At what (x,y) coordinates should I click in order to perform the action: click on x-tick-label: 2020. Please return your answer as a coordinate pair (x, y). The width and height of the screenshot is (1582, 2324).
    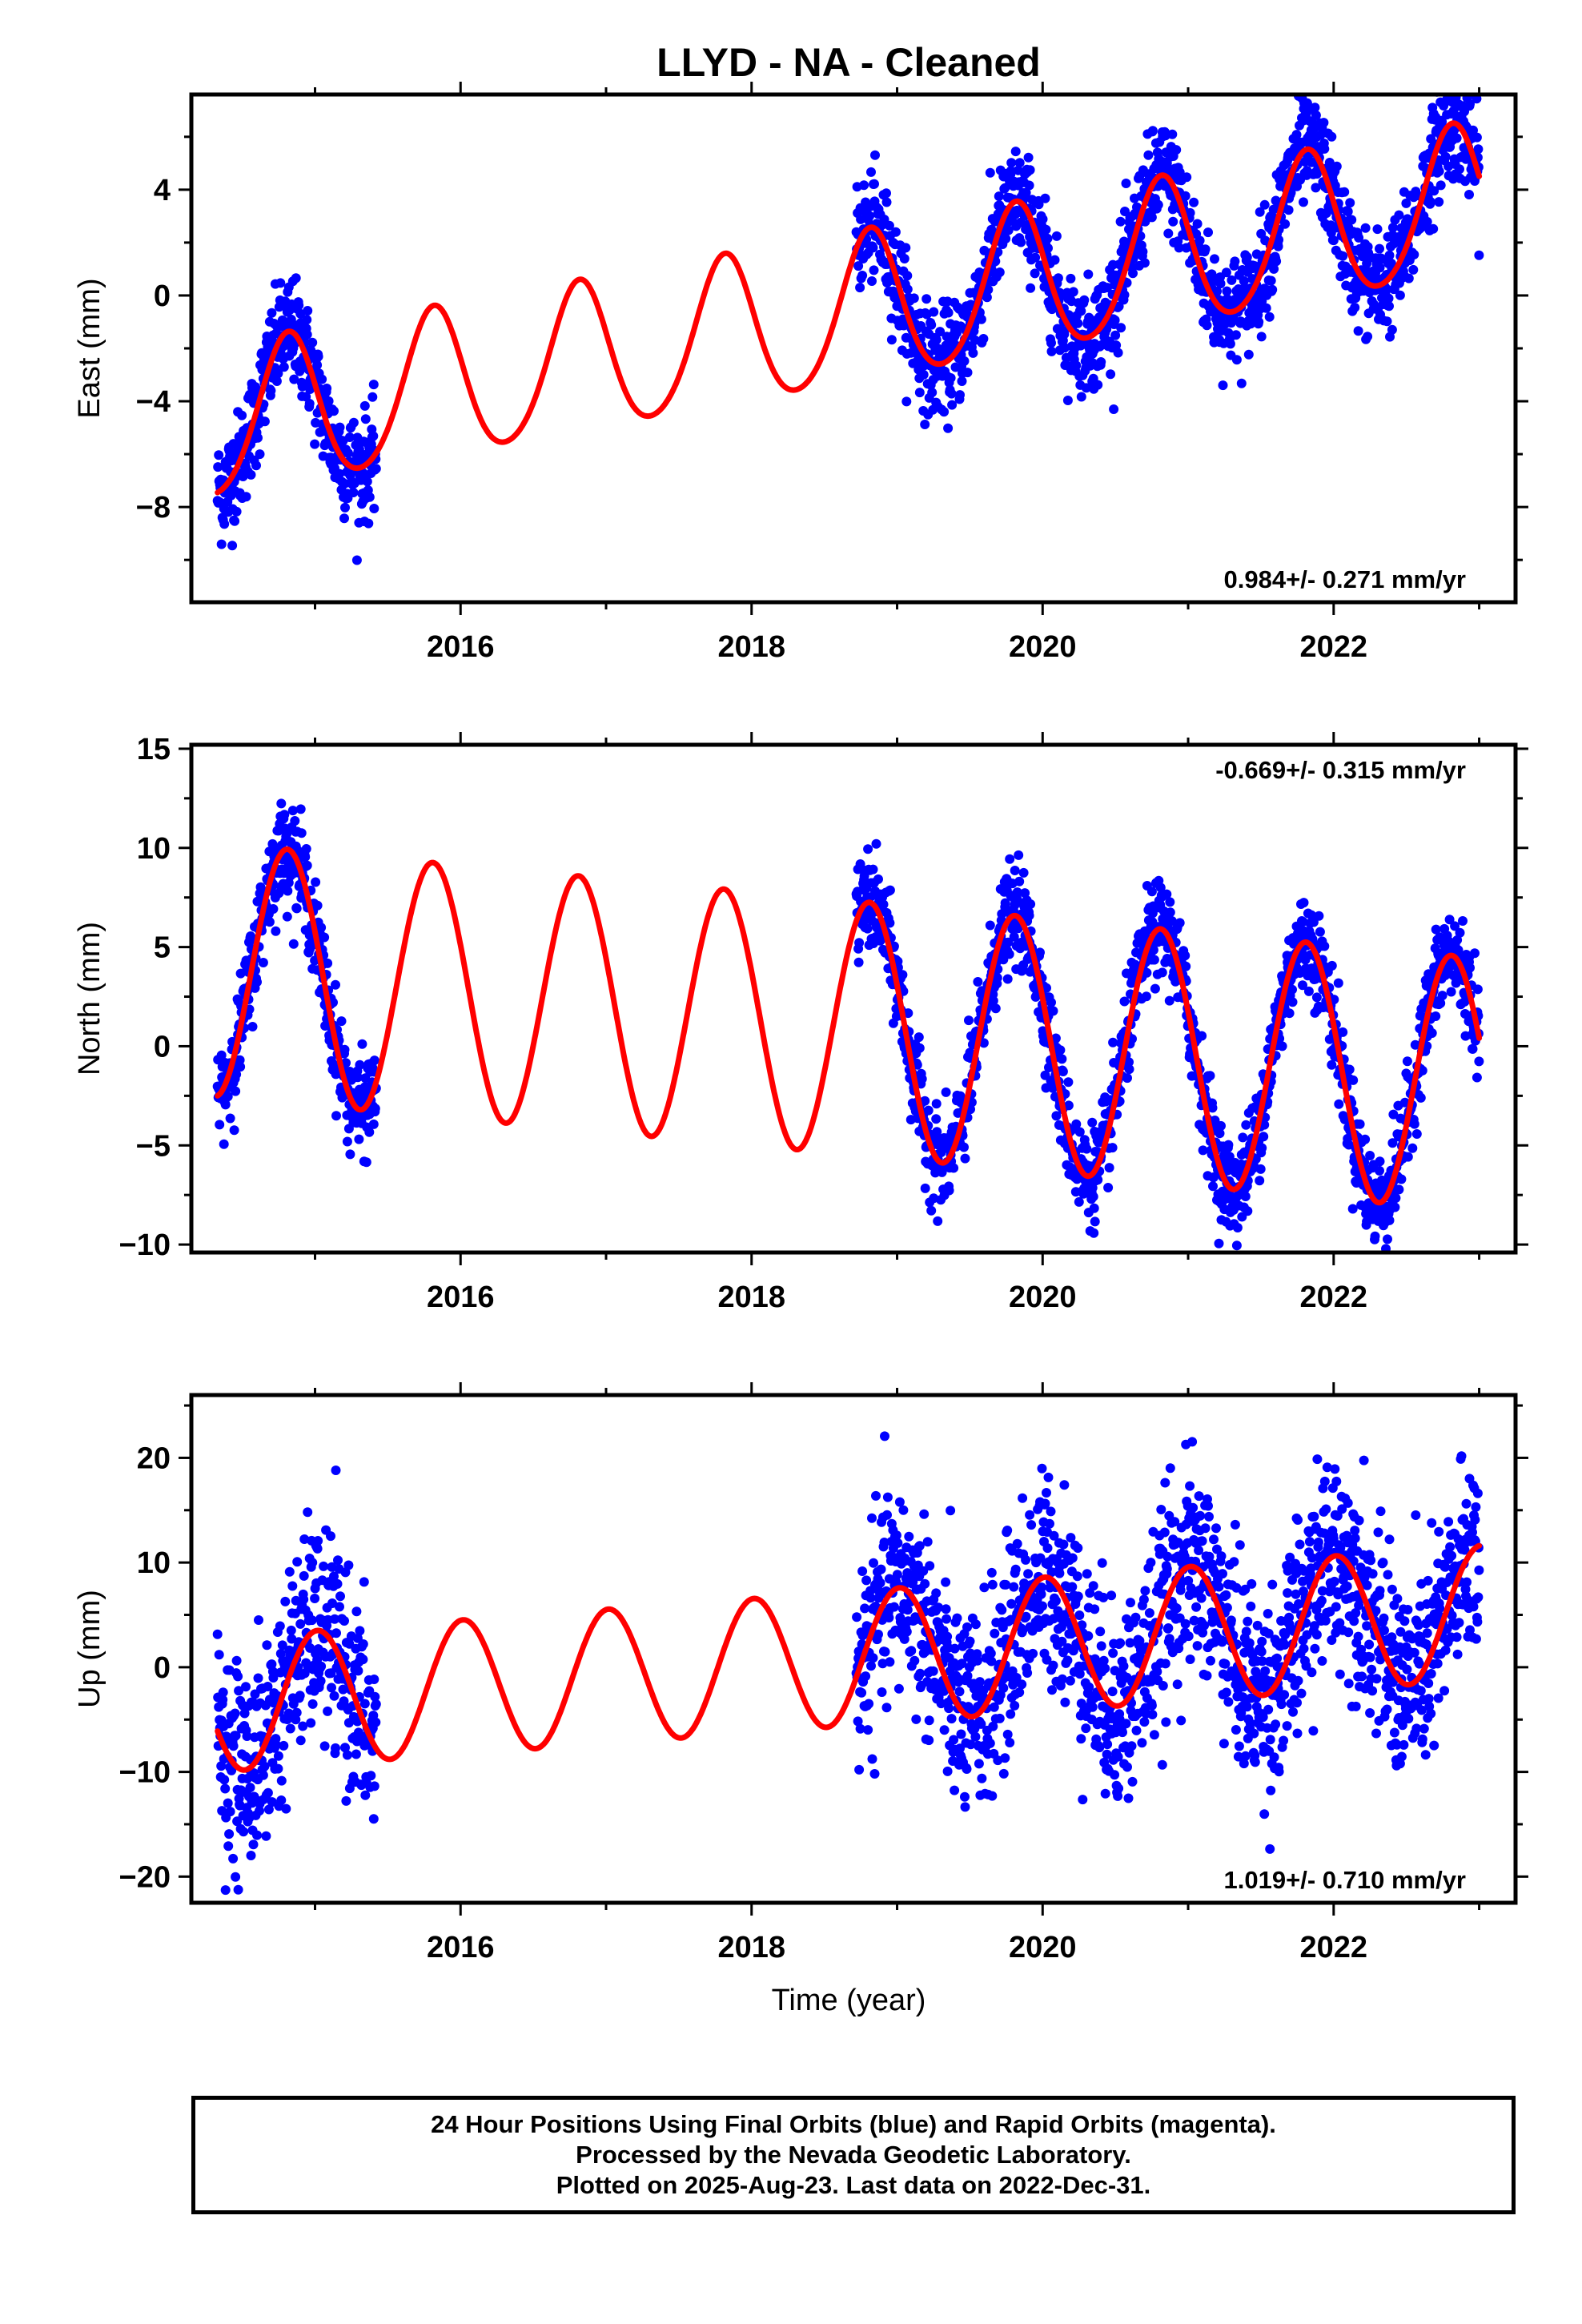
    Looking at the image, I should click on (1043, 1297).